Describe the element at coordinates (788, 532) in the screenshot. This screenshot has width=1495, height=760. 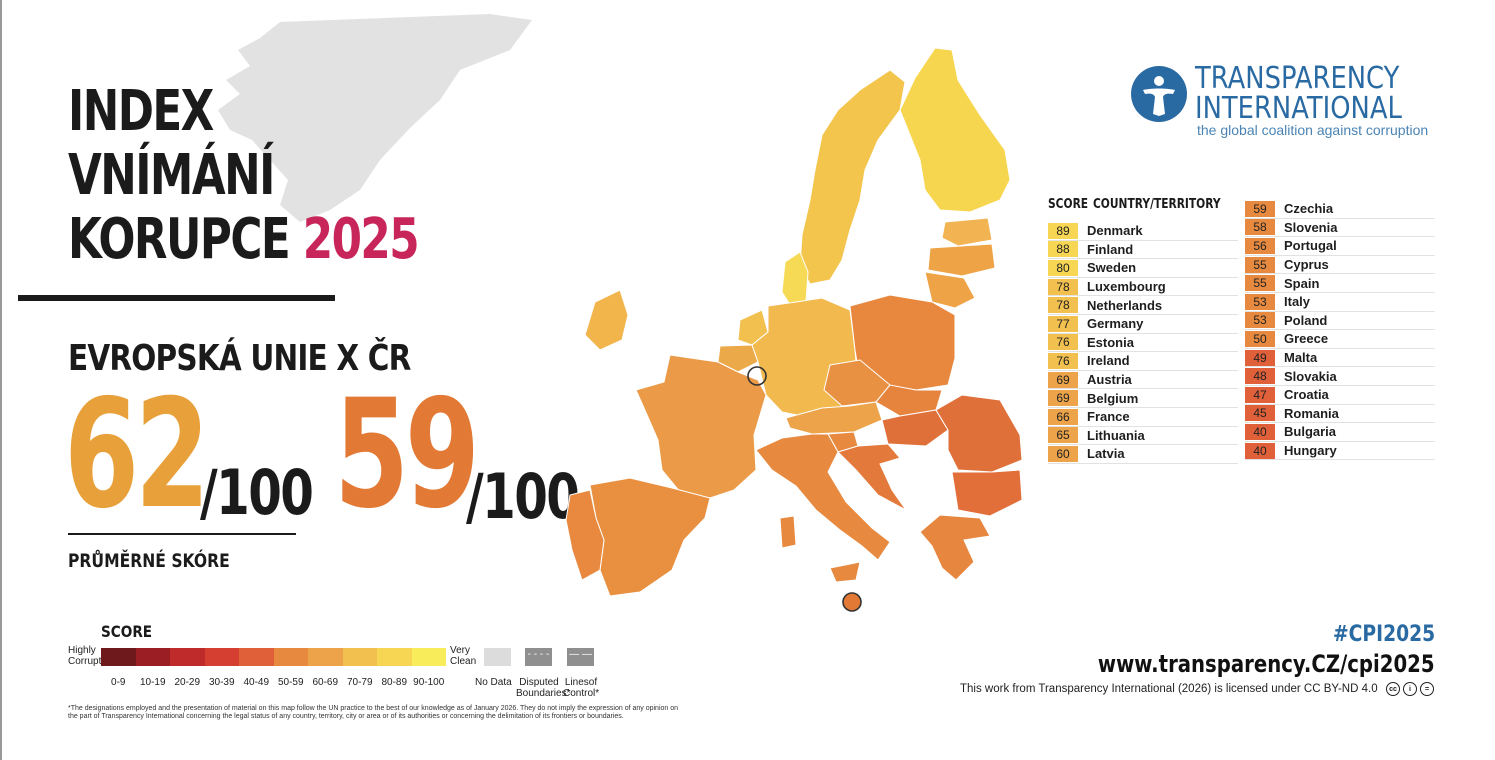
I see `country-italy-sardinia` at that location.